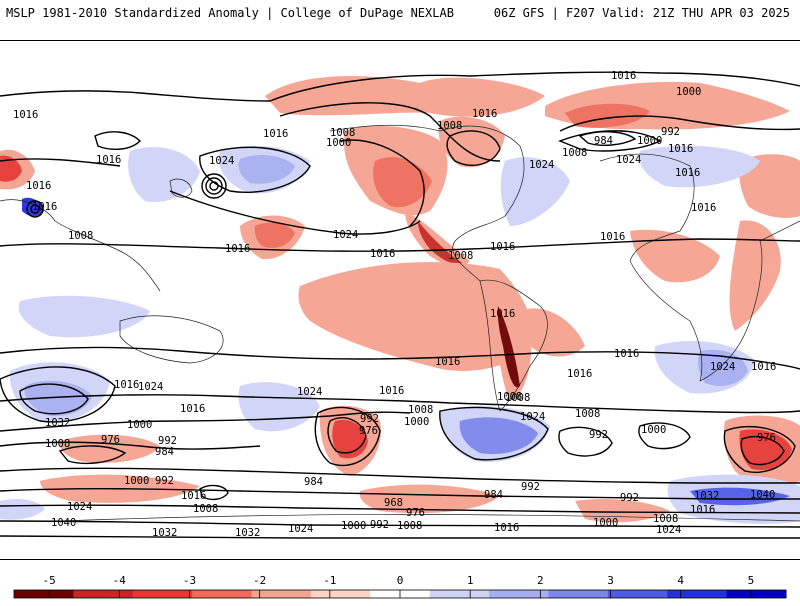  Describe the element at coordinates (681, 580) in the screenshot. I see `colorbar-tick-label: 4` at that location.